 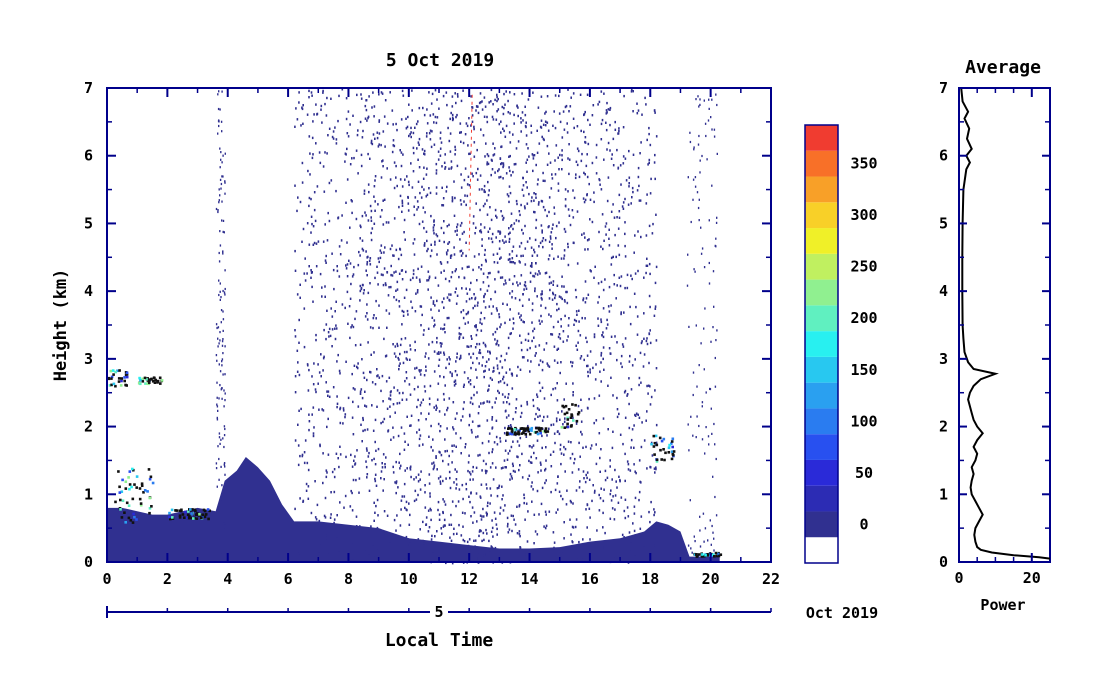 I want to click on average-y-tick-label: 7, so click(x=943, y=88).